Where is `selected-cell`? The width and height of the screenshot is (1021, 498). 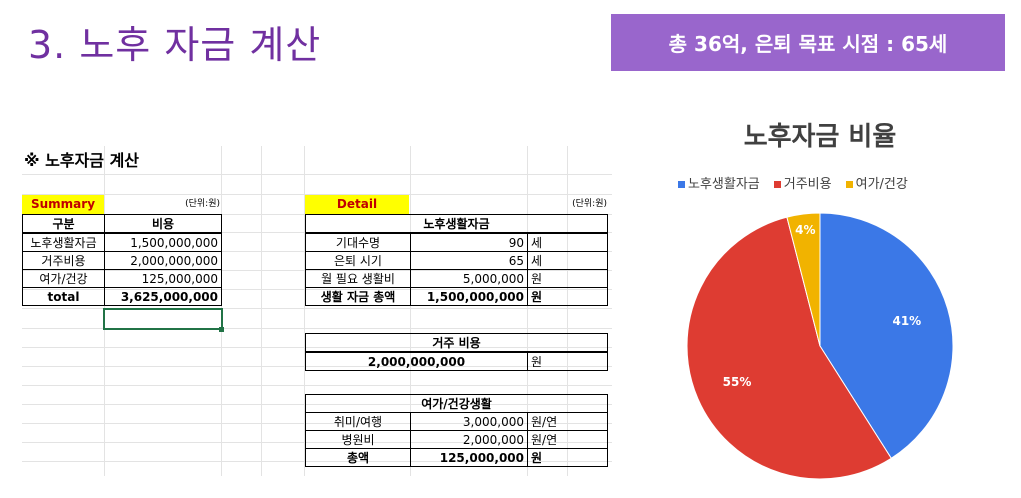
selected-cell is located at coordinates (163, 319).